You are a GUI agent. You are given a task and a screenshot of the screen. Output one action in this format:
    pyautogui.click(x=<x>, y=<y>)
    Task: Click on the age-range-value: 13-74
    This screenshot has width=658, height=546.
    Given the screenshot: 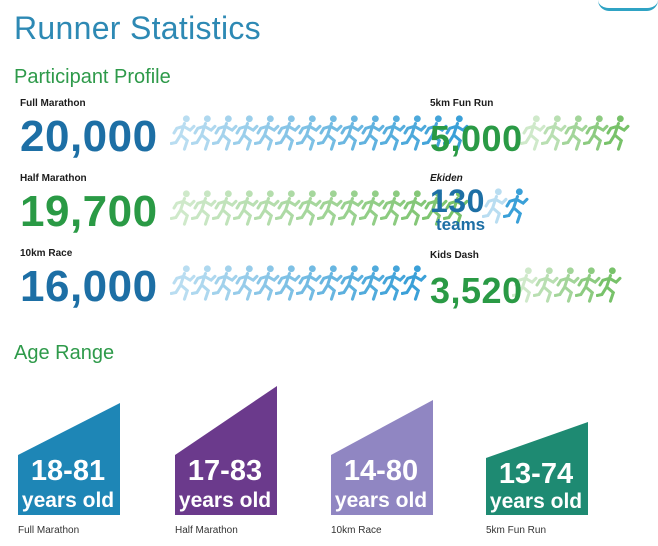 What is the action you would take?
    pyautogui.click(x=536, y=474)
    